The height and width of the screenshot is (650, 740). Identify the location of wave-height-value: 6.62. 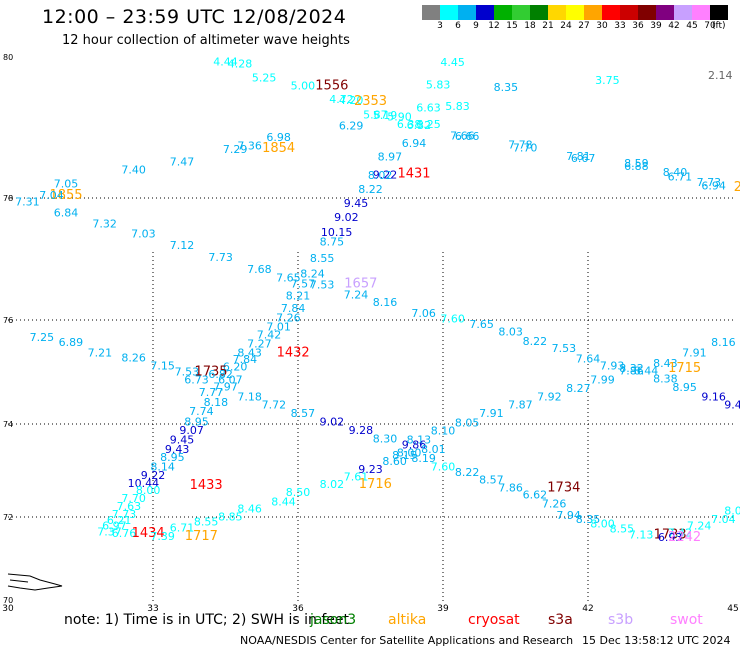
(535, 494).